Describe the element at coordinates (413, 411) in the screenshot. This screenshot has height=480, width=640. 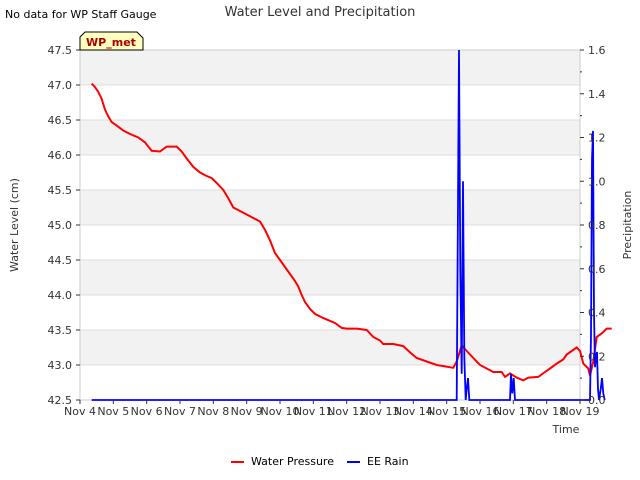
I see `x-tick-label: Nov 14` at that location.